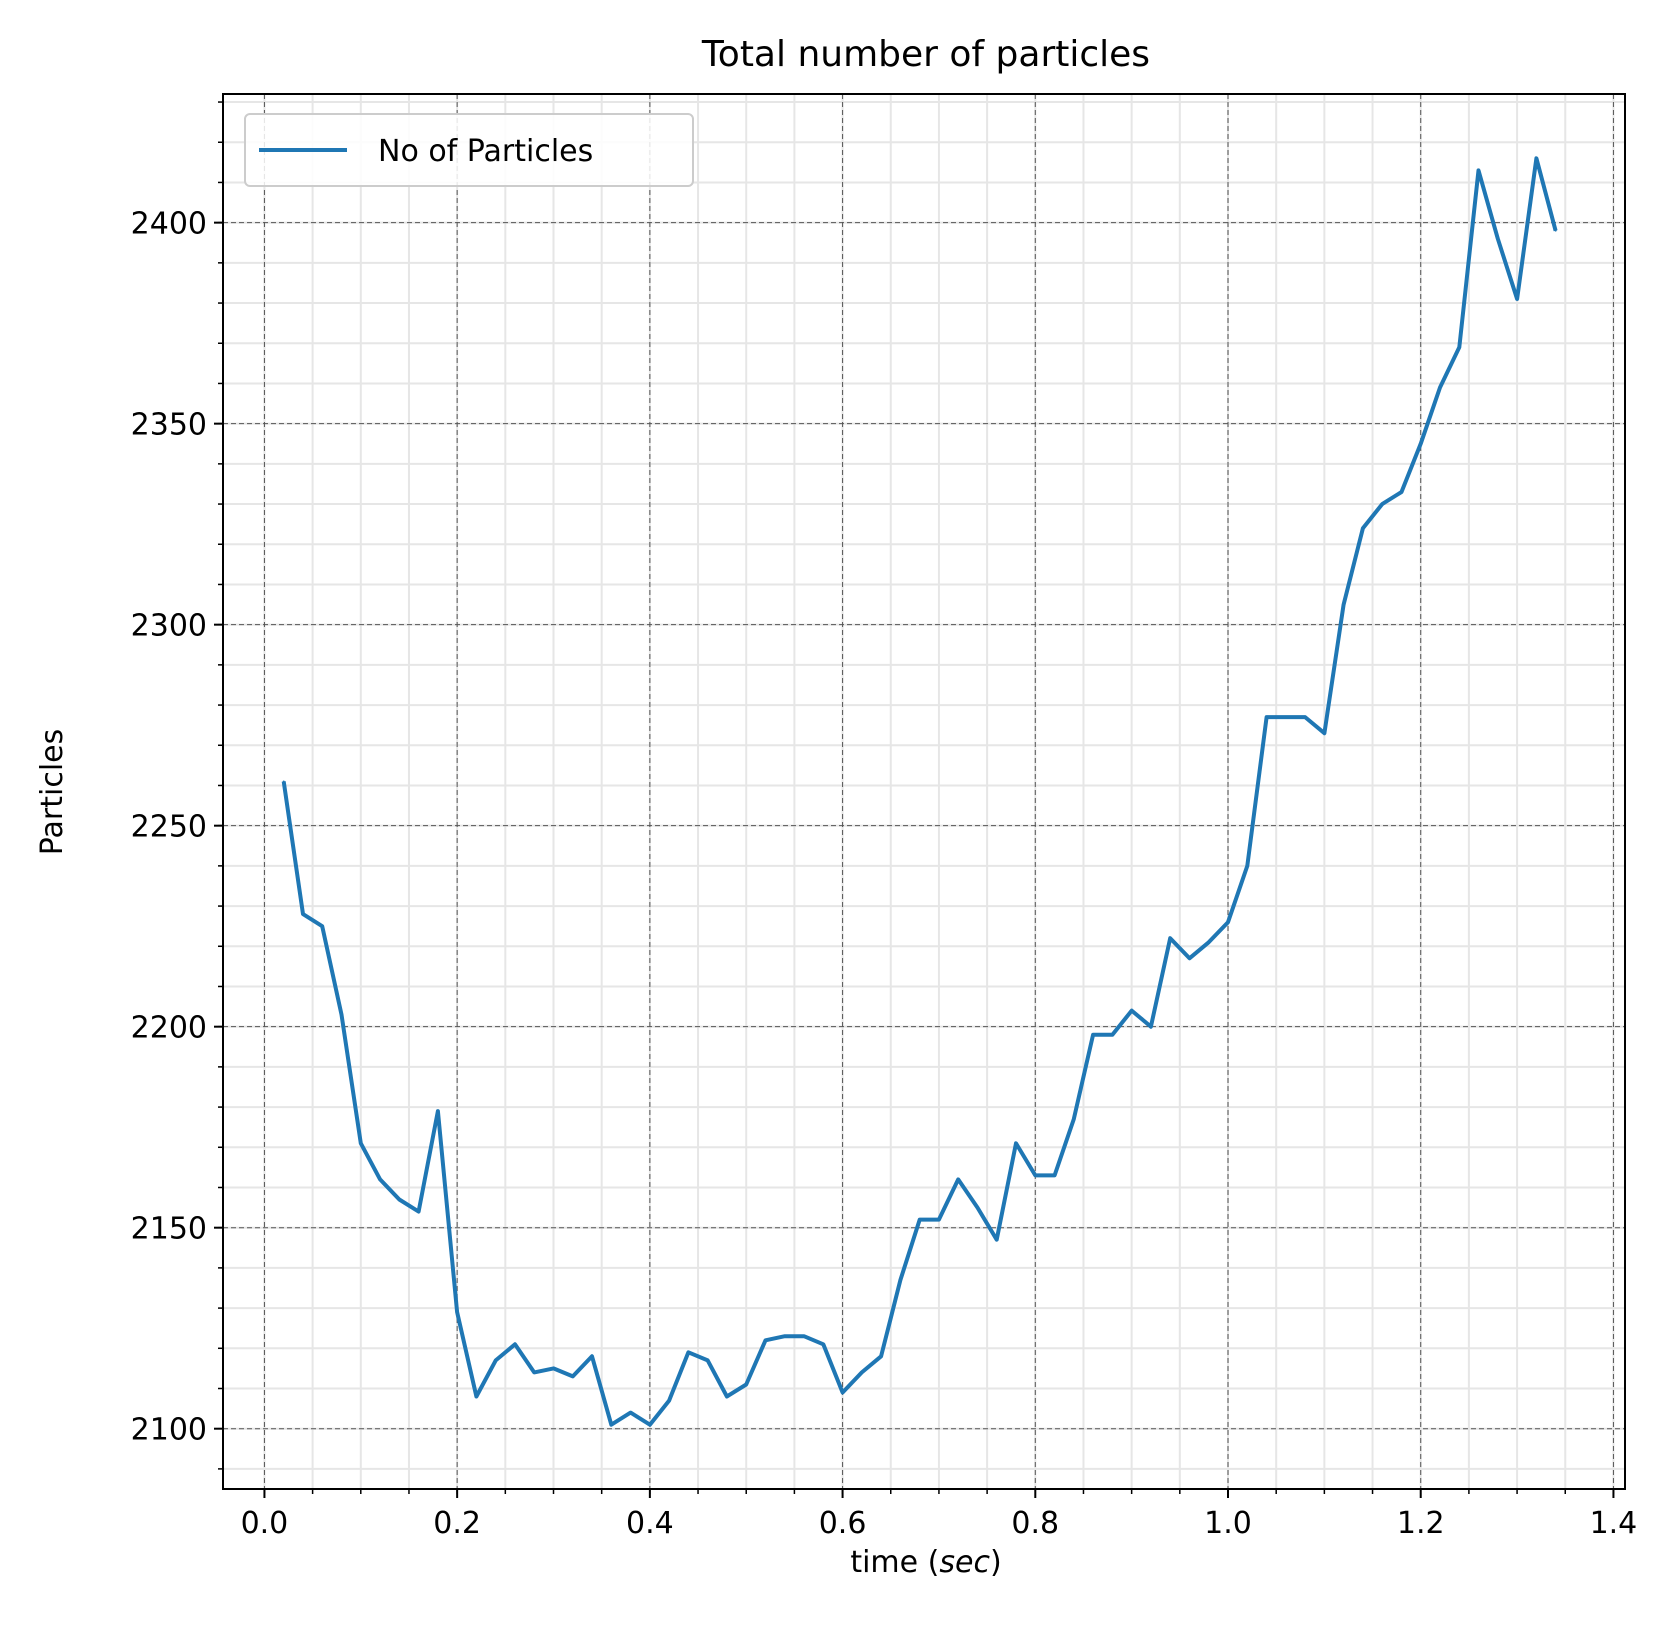  I want to click on y-tick-label: 2350, so click(169, 425).